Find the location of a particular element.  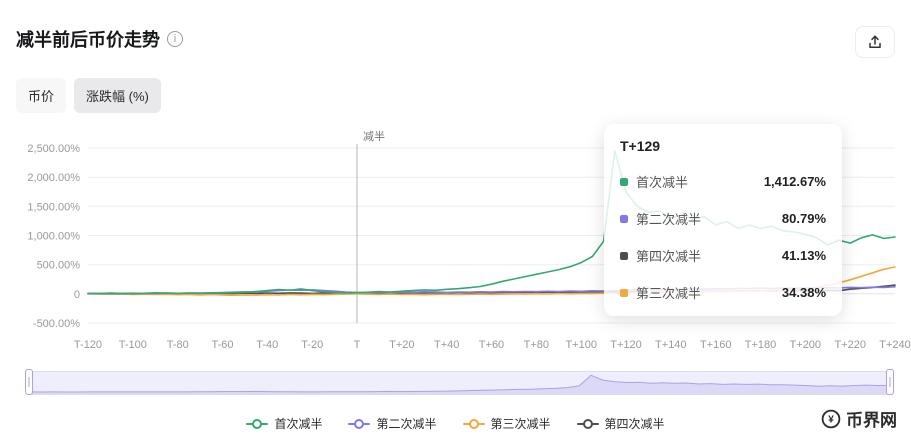

svg-text: T is located at coordinates (357, 345).